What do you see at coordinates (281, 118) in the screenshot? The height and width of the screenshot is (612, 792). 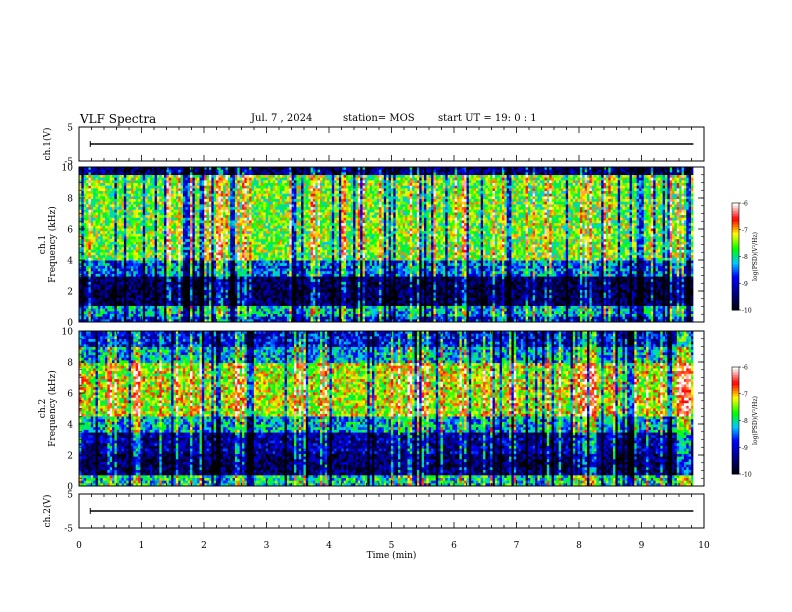 I see `observation-date: Jul. 7 , 2024` at bounding box center [281, 118].